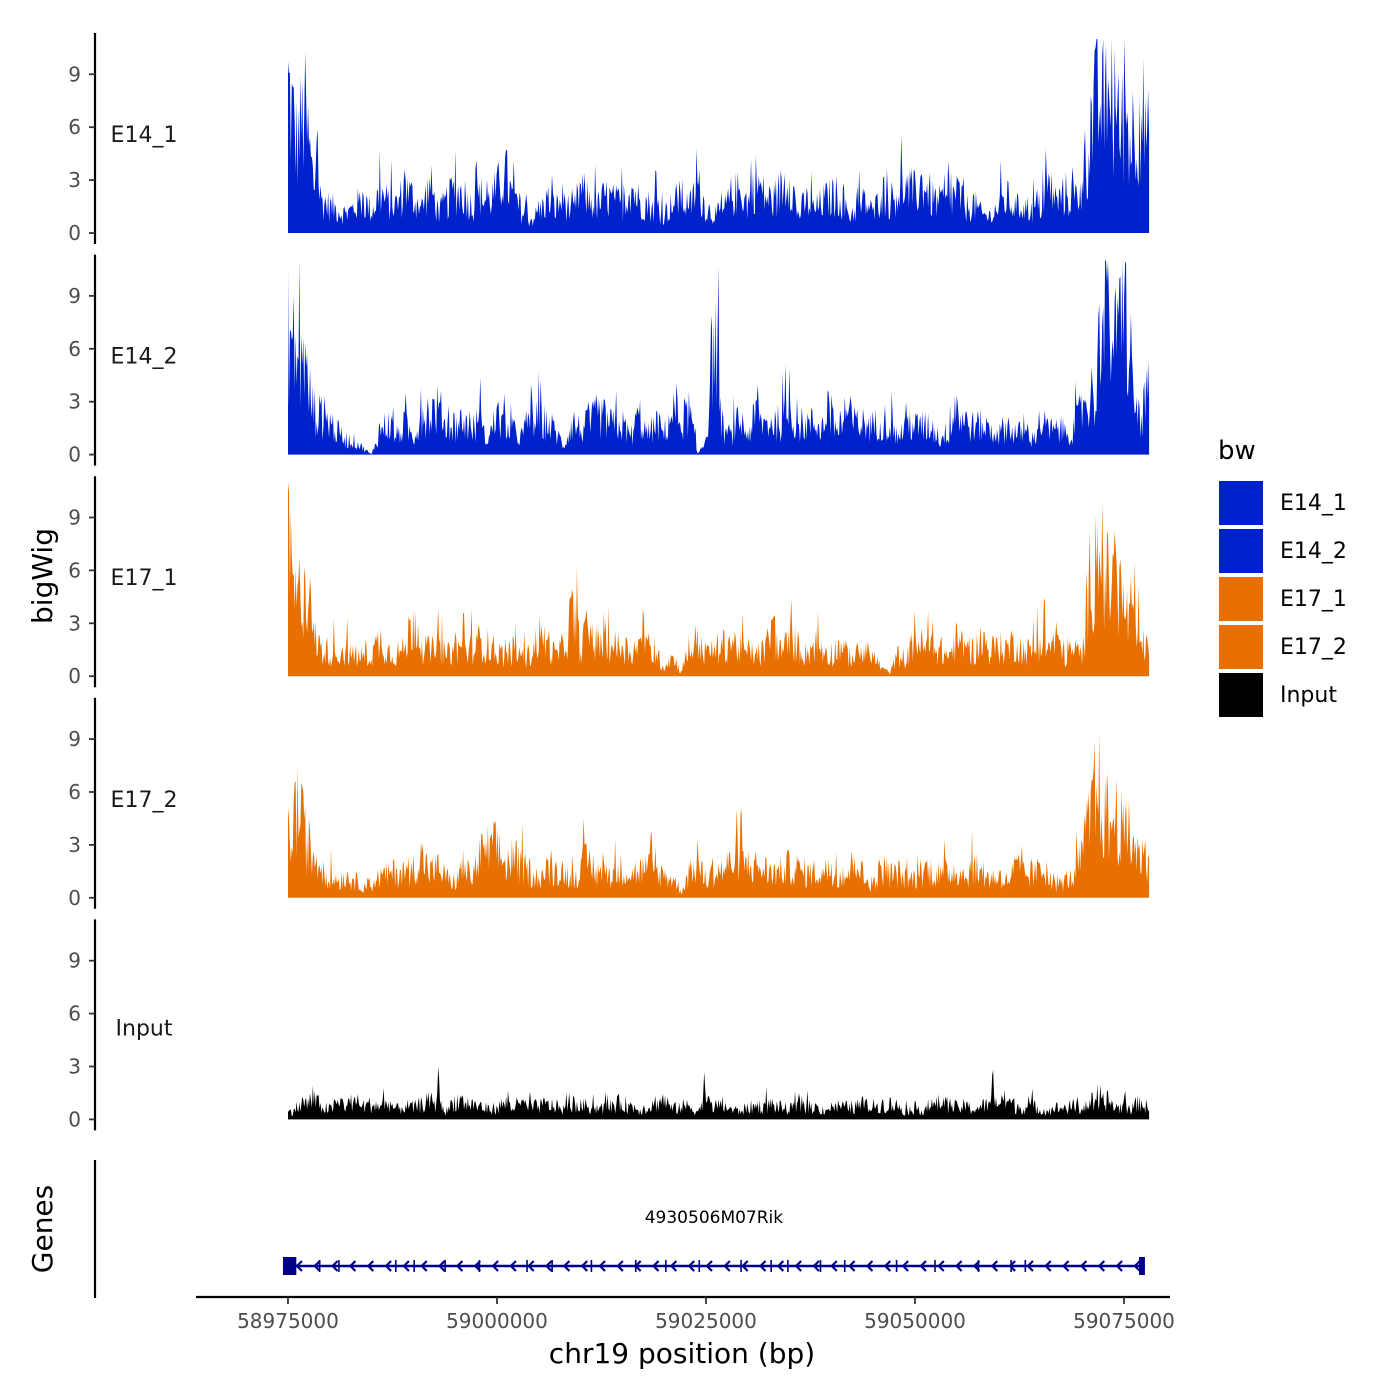 The width and height of the screenshot is (1400, 1400). I want to click on legend-swatch-input, so click(1241, 695).